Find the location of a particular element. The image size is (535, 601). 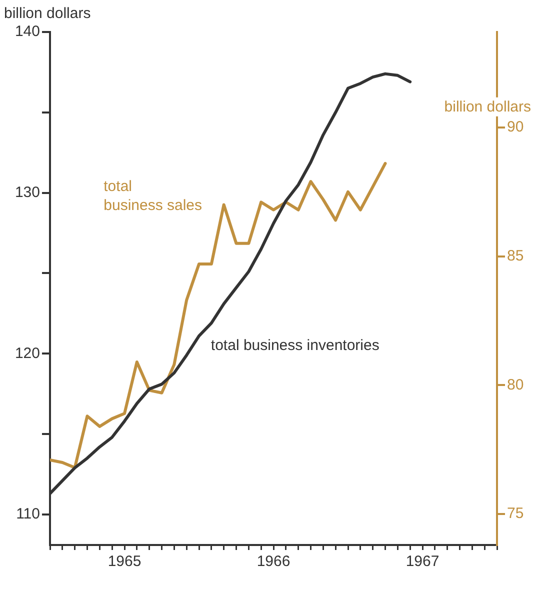

x-tick-label: 1965 is located at coordinates (125, 561).